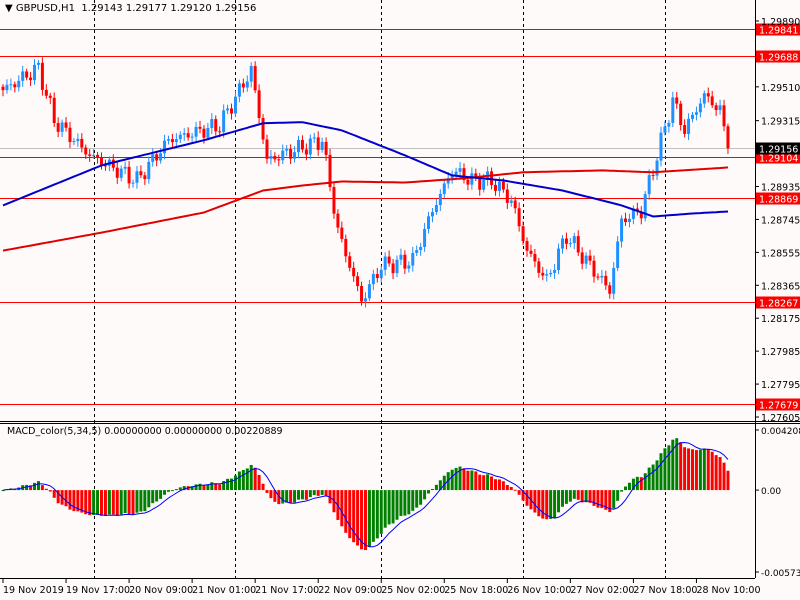 This screenshot has height=600, width=800. What do you see at coordinates (254, 431) in the screenshot?
I see `macd-value-3: 0.00220889` at bounding box center [254, 431].